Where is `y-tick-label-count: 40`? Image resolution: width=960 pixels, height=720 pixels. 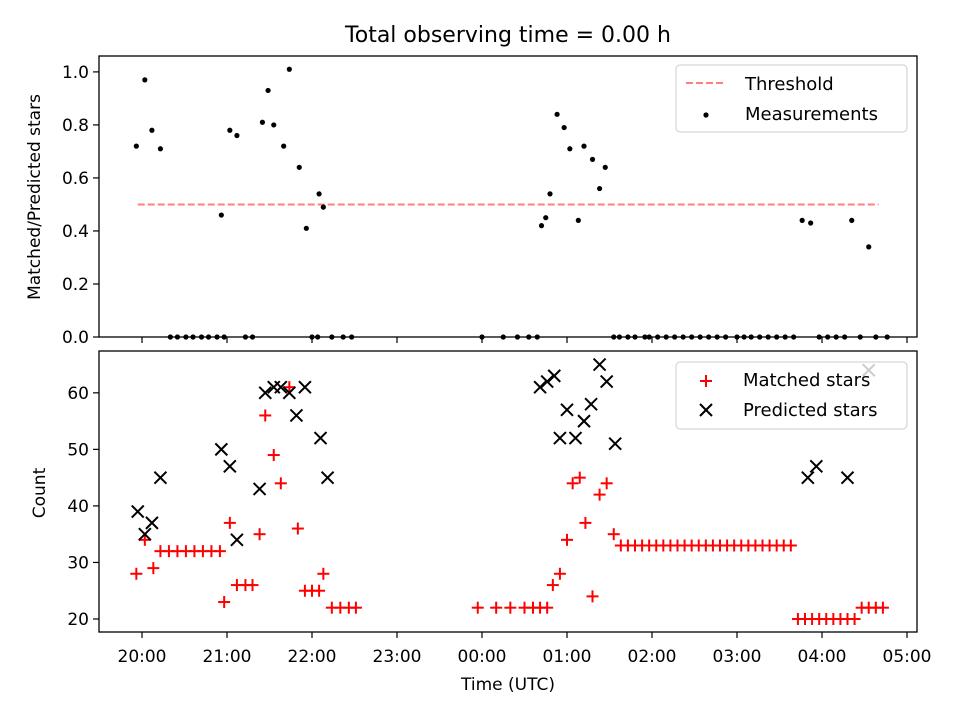 y-tick-label-count: 40 is located at coordinates (78, 507).